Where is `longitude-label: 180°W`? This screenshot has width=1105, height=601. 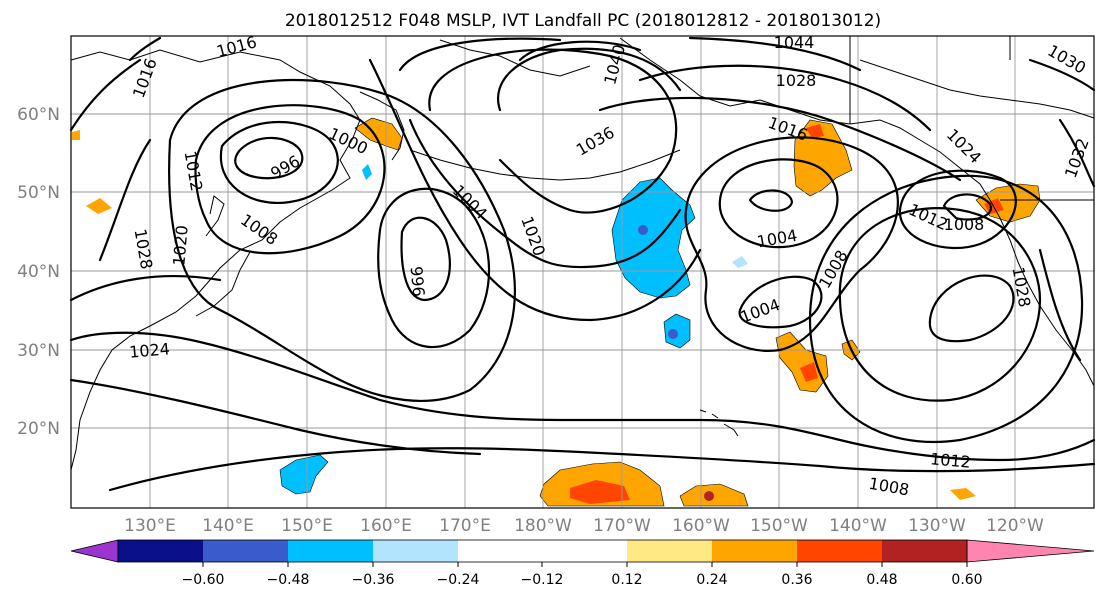
longitude-label: 180°W is located at coordinates (543, 526).